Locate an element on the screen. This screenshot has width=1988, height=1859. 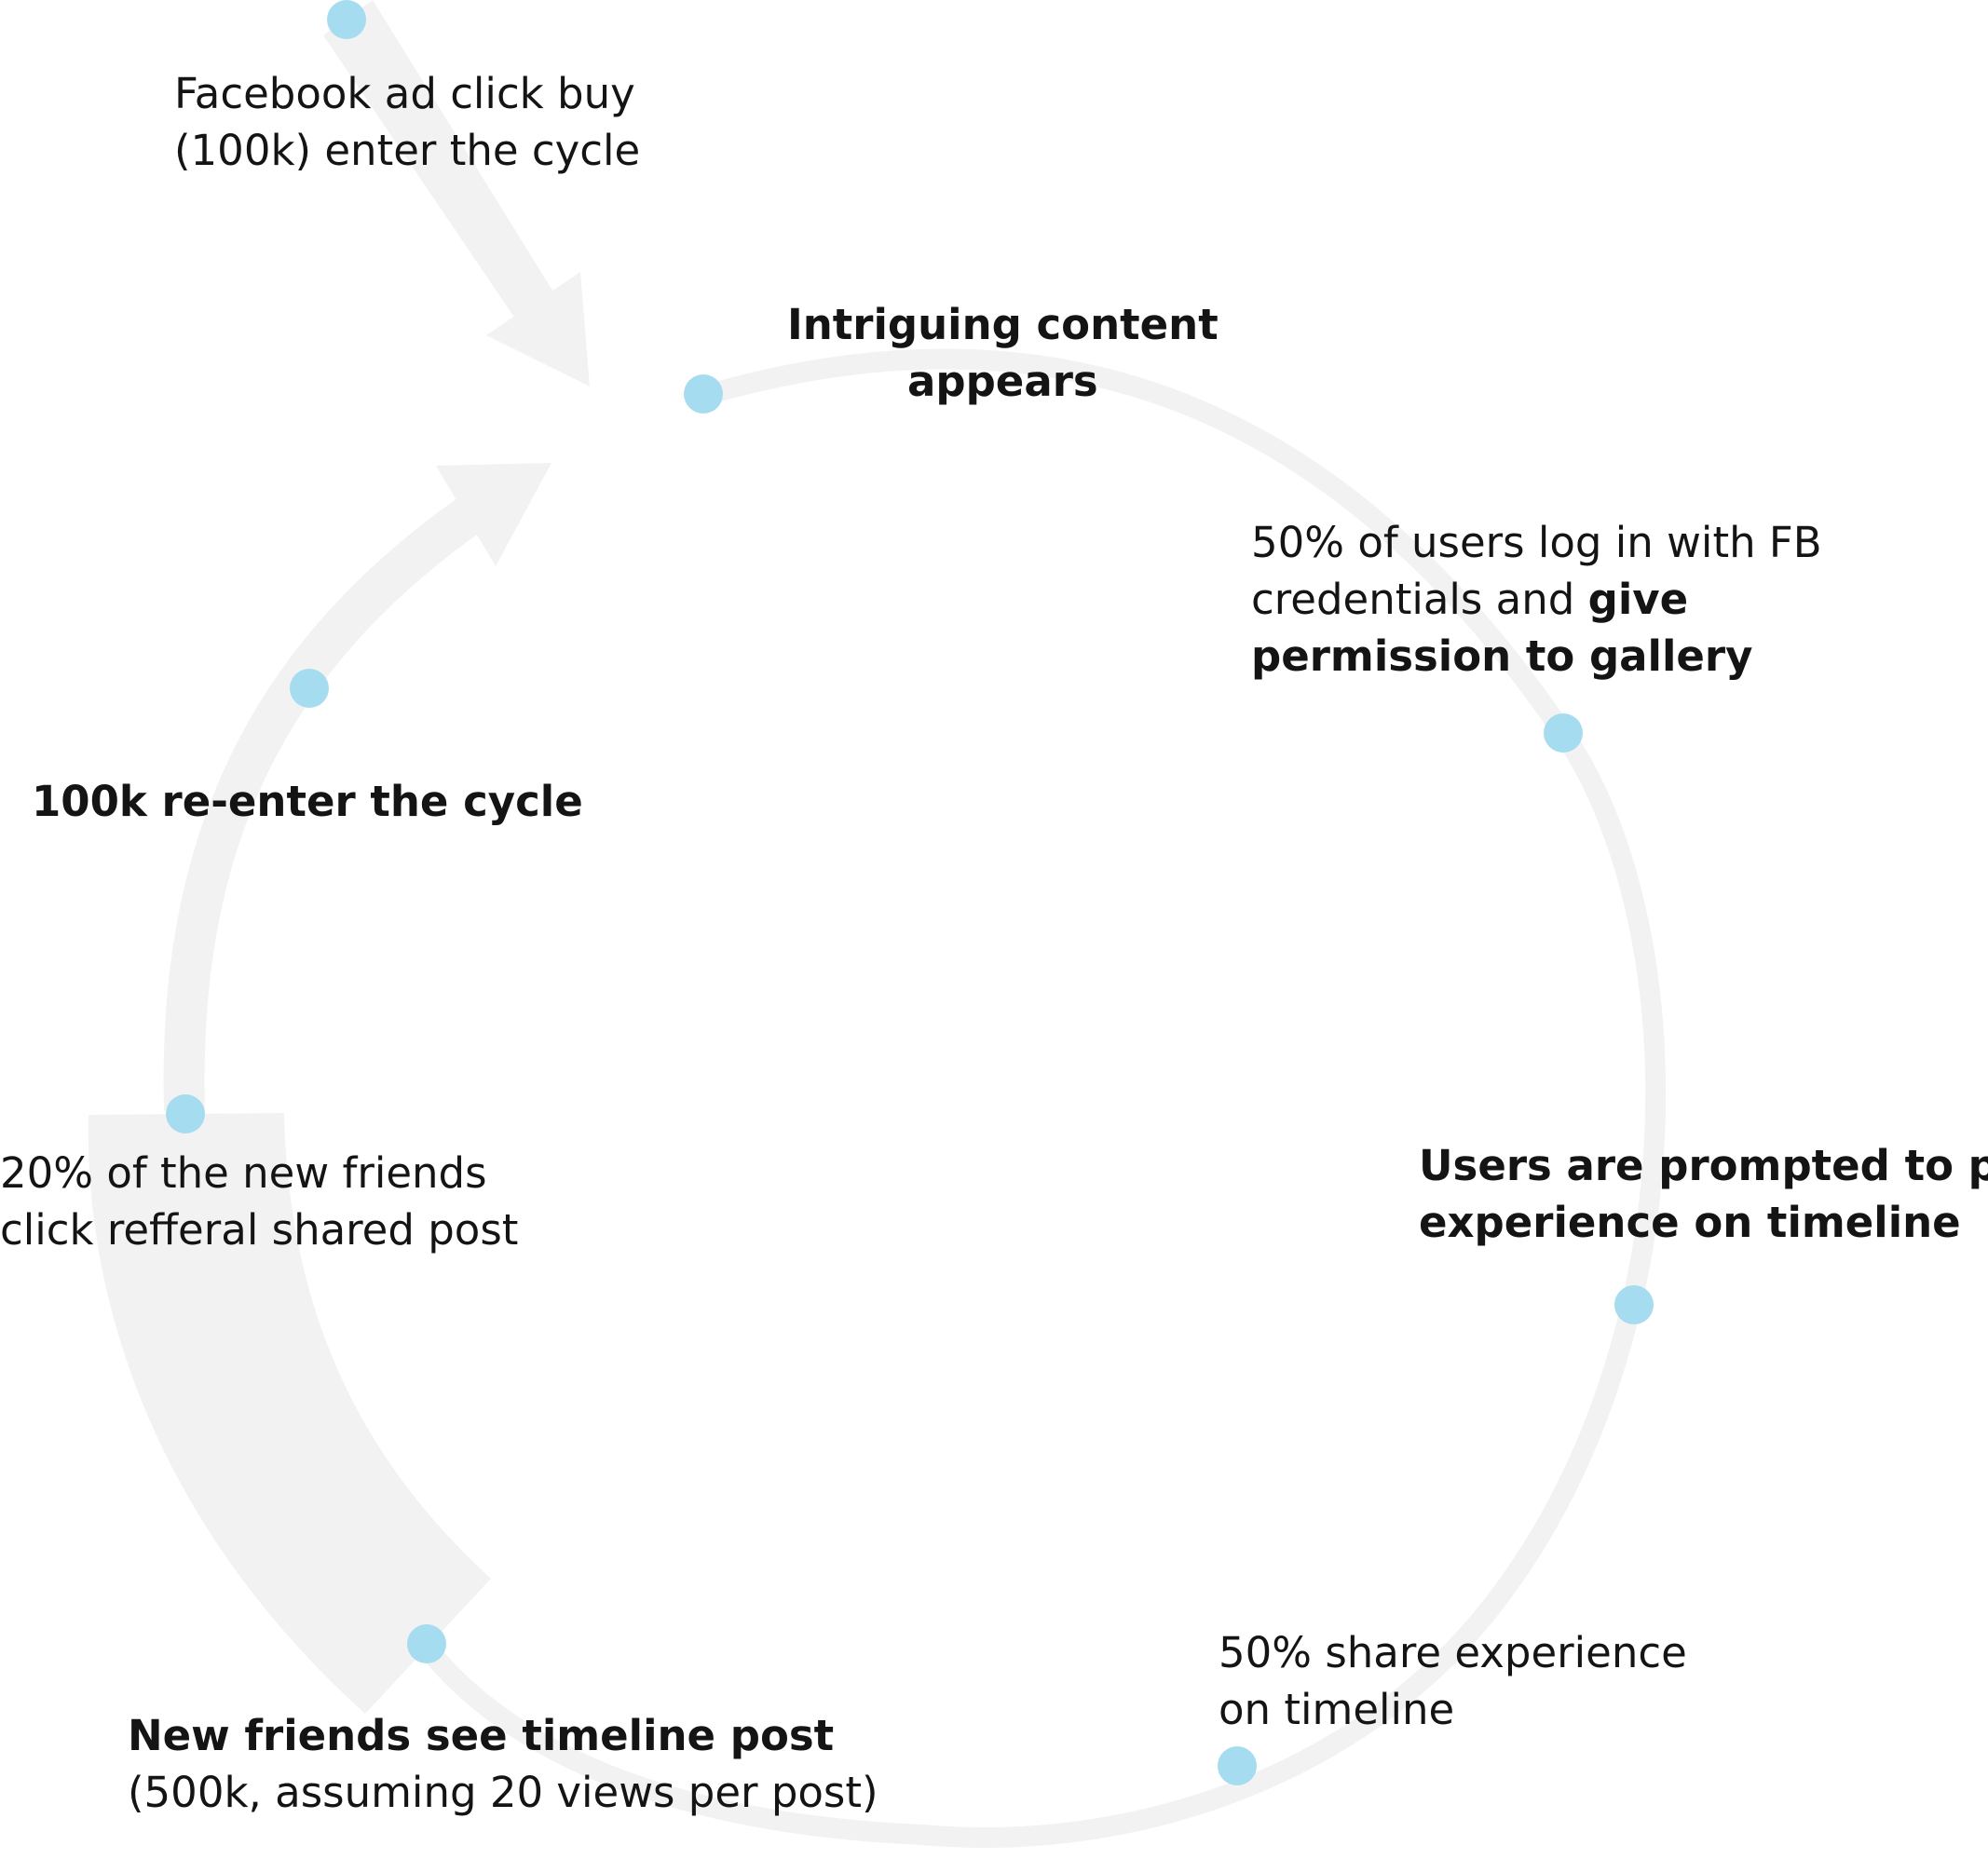
return-arrow-head is located at coordinates (494, 514).